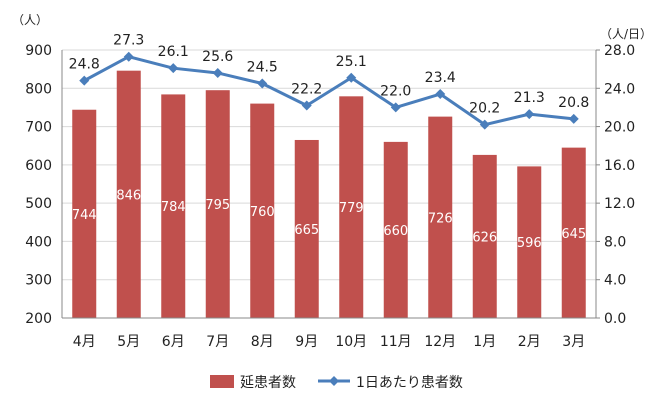 This screenshot has width=659, height=407. What do you see at coordinates (329, 342) in the screenshot?
I see `x-axis-ticks: 4月 5月 6月 7月 8月 9月 10月 11月 12月 1月 2月 3月` at bounding box center [329, 342].